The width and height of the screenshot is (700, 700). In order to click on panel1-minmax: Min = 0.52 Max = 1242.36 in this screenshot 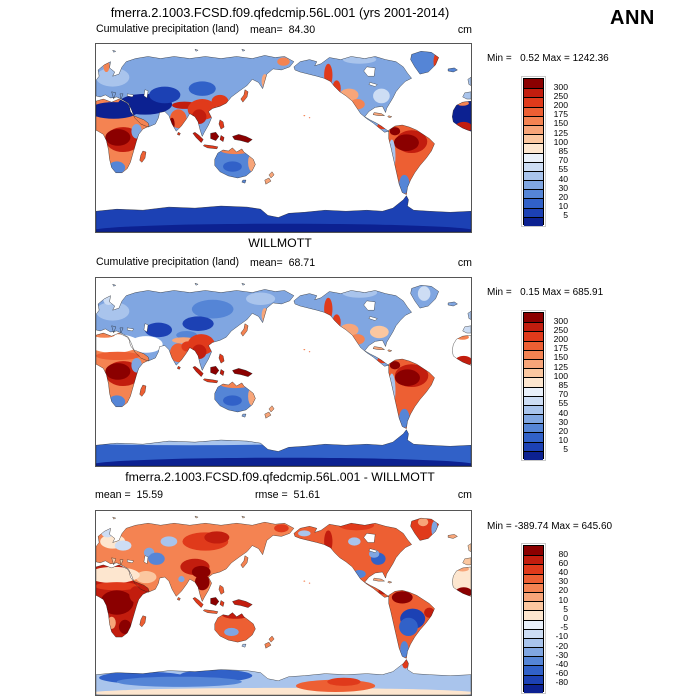, I will do `click(548, 58)`.